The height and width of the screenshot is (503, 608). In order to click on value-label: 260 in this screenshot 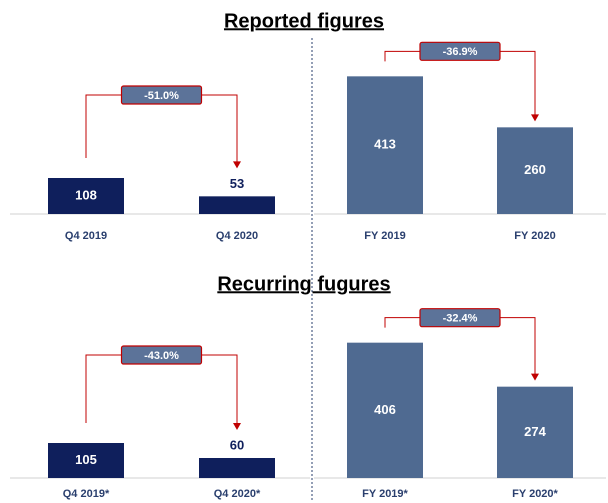, I will do `click(535, 169)`.